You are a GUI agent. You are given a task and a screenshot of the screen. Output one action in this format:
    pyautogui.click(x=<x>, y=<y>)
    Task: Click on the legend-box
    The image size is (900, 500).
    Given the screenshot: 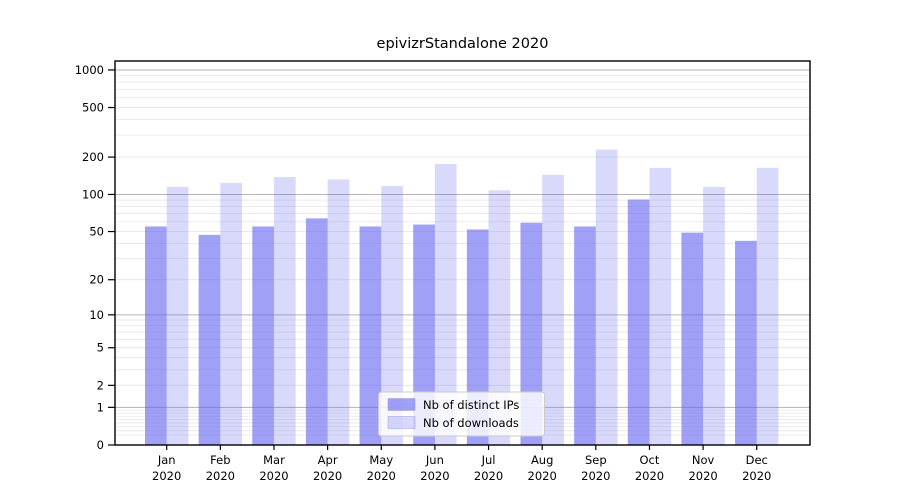 What is the action you would take?
    pyautogui.click(x=461, y=414)
    